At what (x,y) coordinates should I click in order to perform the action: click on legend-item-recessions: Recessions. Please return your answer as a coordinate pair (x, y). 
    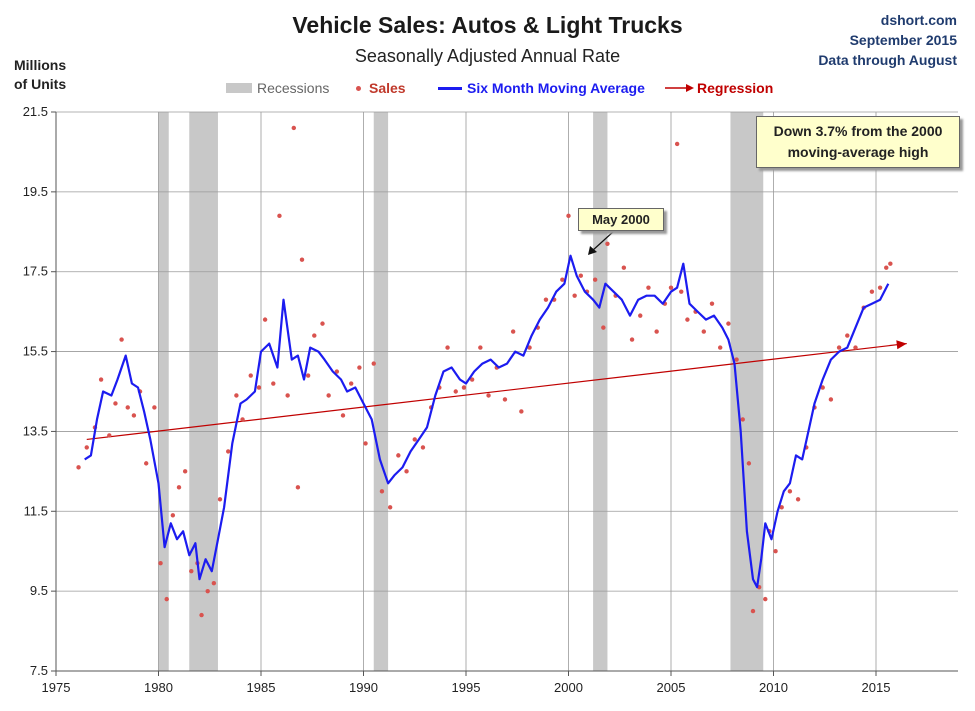
    Looking at the image, I should click on (277, 88).